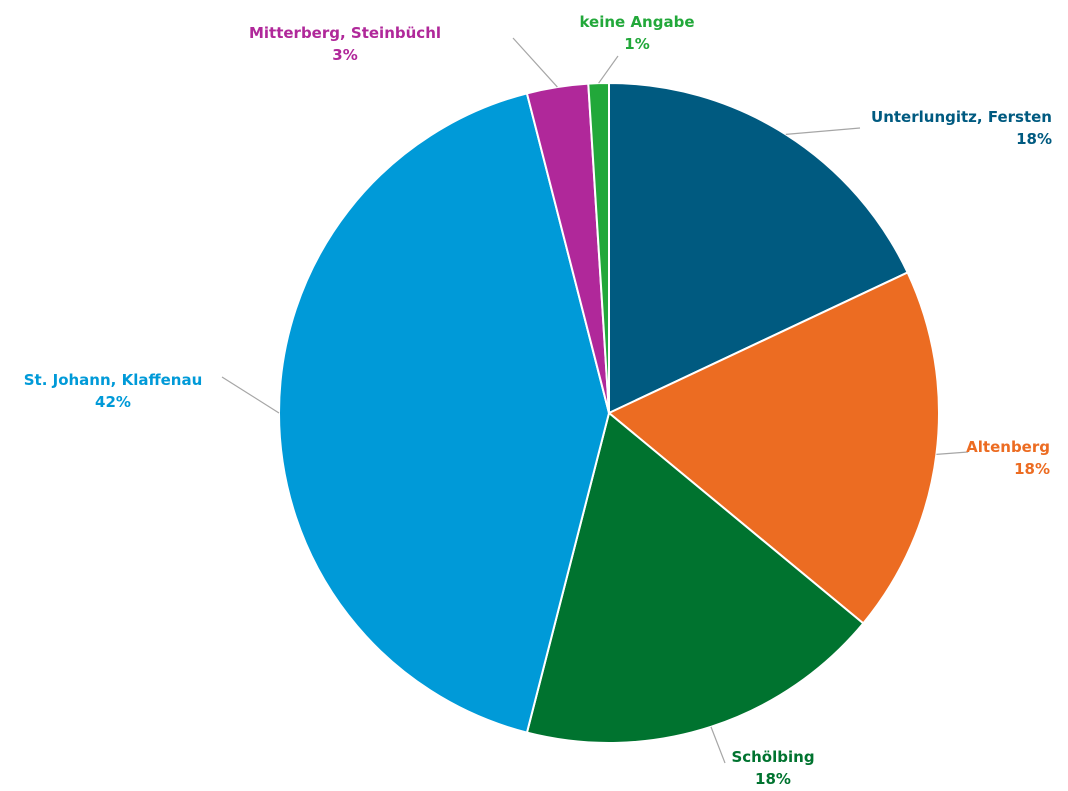  I want to click on slice-label-schölbing: Schölbing 18%, so click(772, 768).